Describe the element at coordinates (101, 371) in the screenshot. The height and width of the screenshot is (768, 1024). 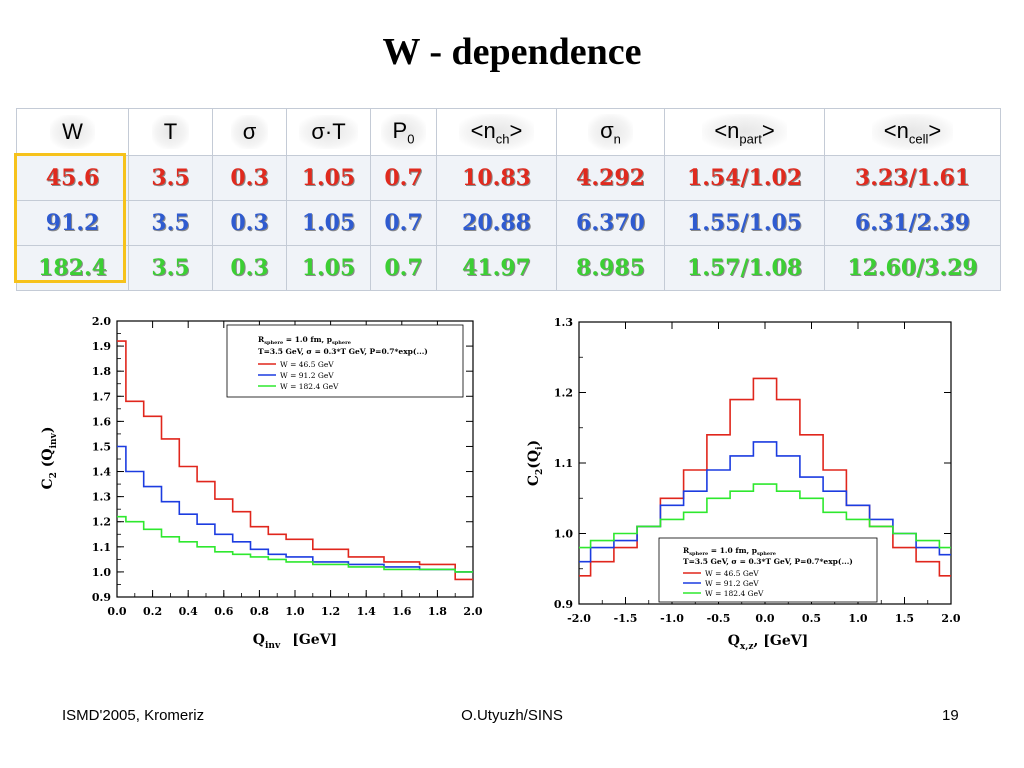
I see `y-tick-label: 1.8` at that location.